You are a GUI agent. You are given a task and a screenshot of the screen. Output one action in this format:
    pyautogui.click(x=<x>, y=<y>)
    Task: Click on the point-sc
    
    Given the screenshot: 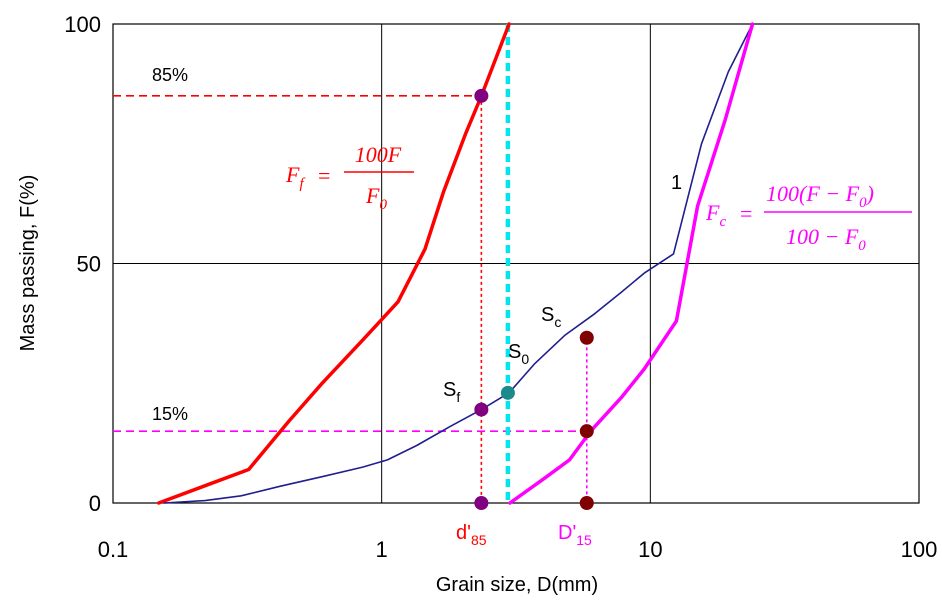 What is the action you would take?
    pyautogui.click(x=586, y=337)
    